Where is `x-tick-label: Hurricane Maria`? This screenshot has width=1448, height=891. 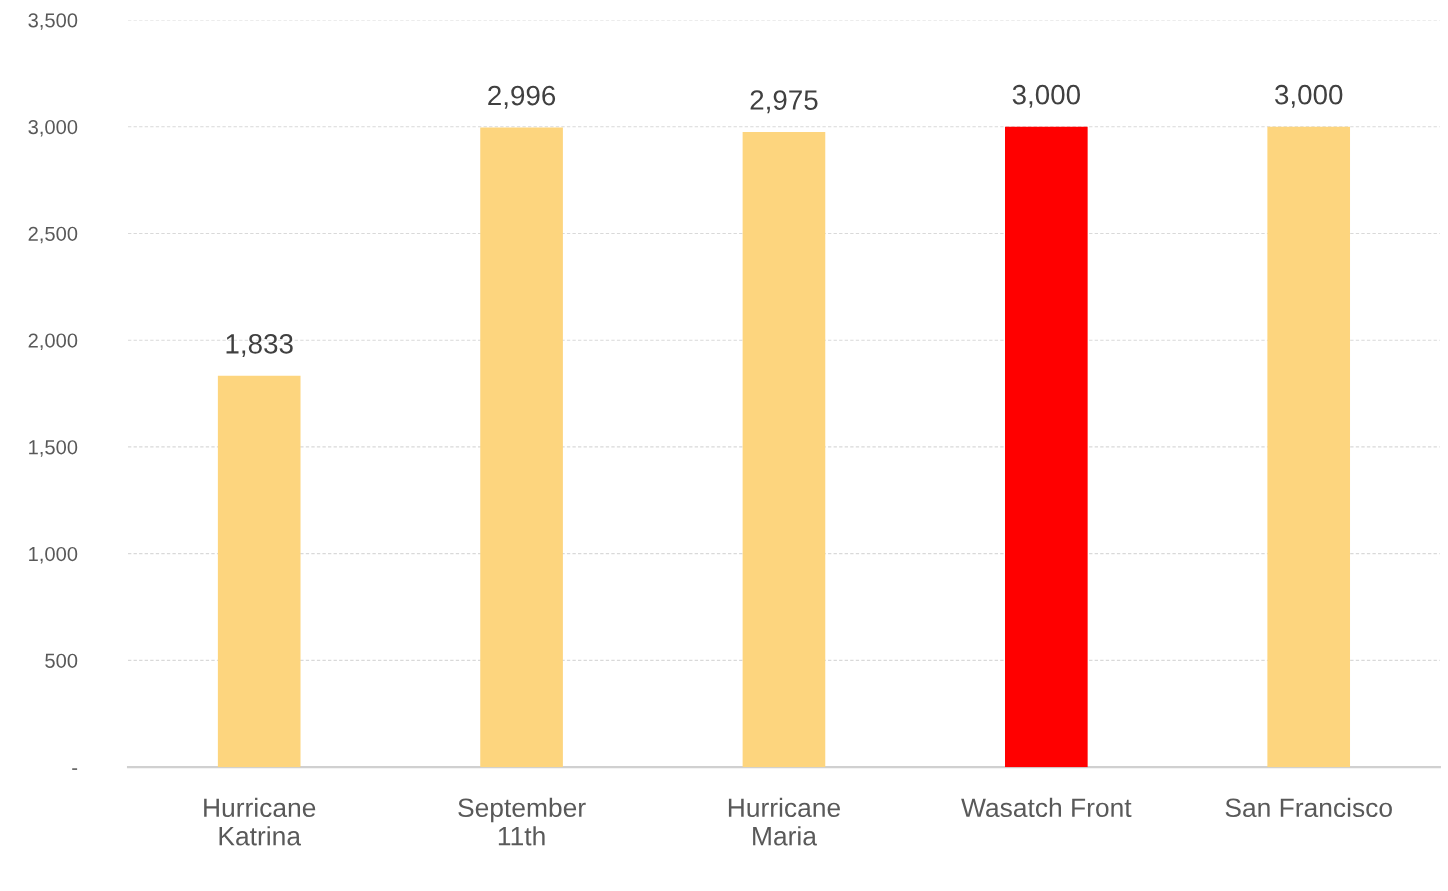
x-tick-label: Hurricane Maria is located at coordinates (784, 821).